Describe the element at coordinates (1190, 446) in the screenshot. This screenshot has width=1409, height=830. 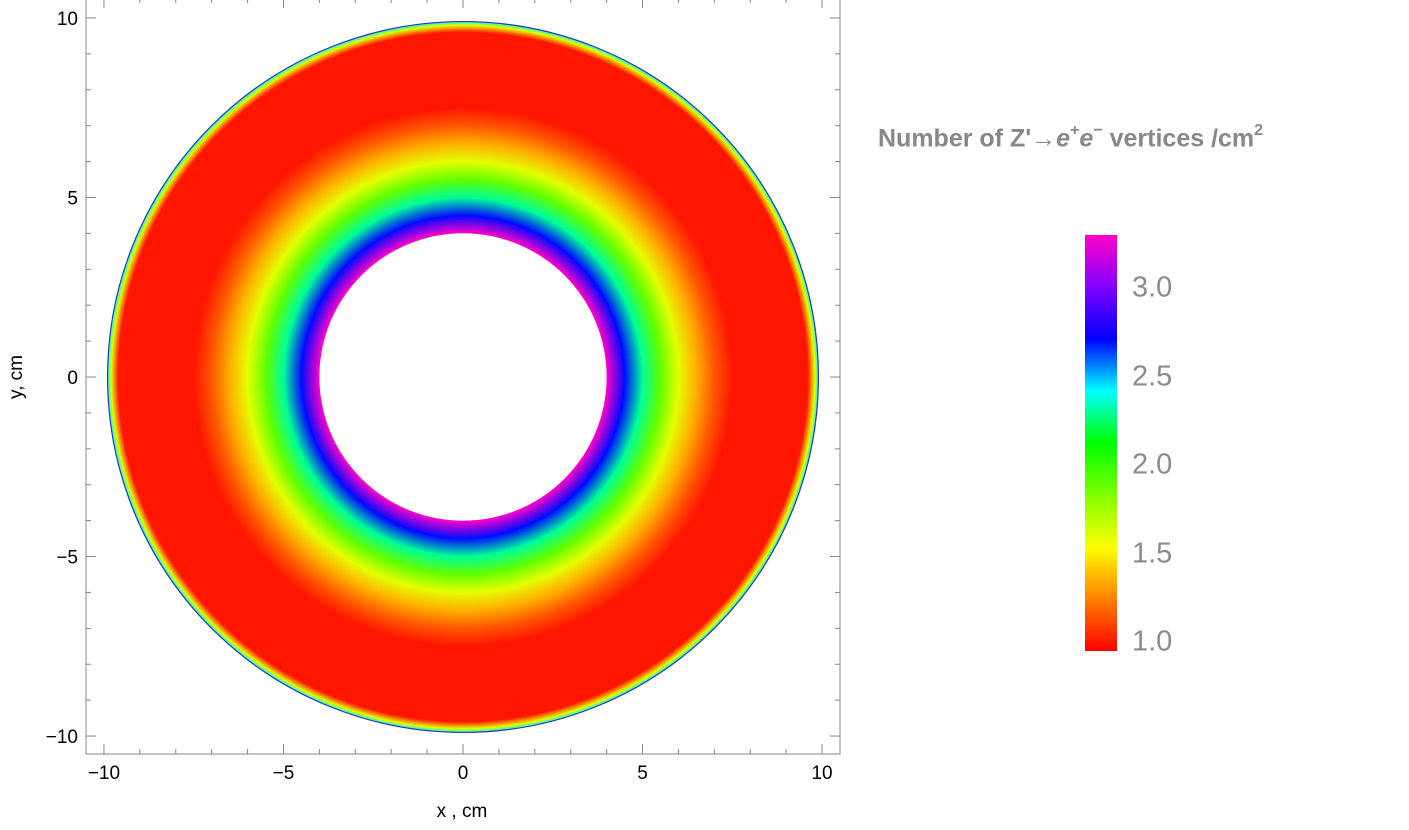
I see `colorbar-tick-labels: 1.0 1.5 2.0 2.5 3.0` at that location.